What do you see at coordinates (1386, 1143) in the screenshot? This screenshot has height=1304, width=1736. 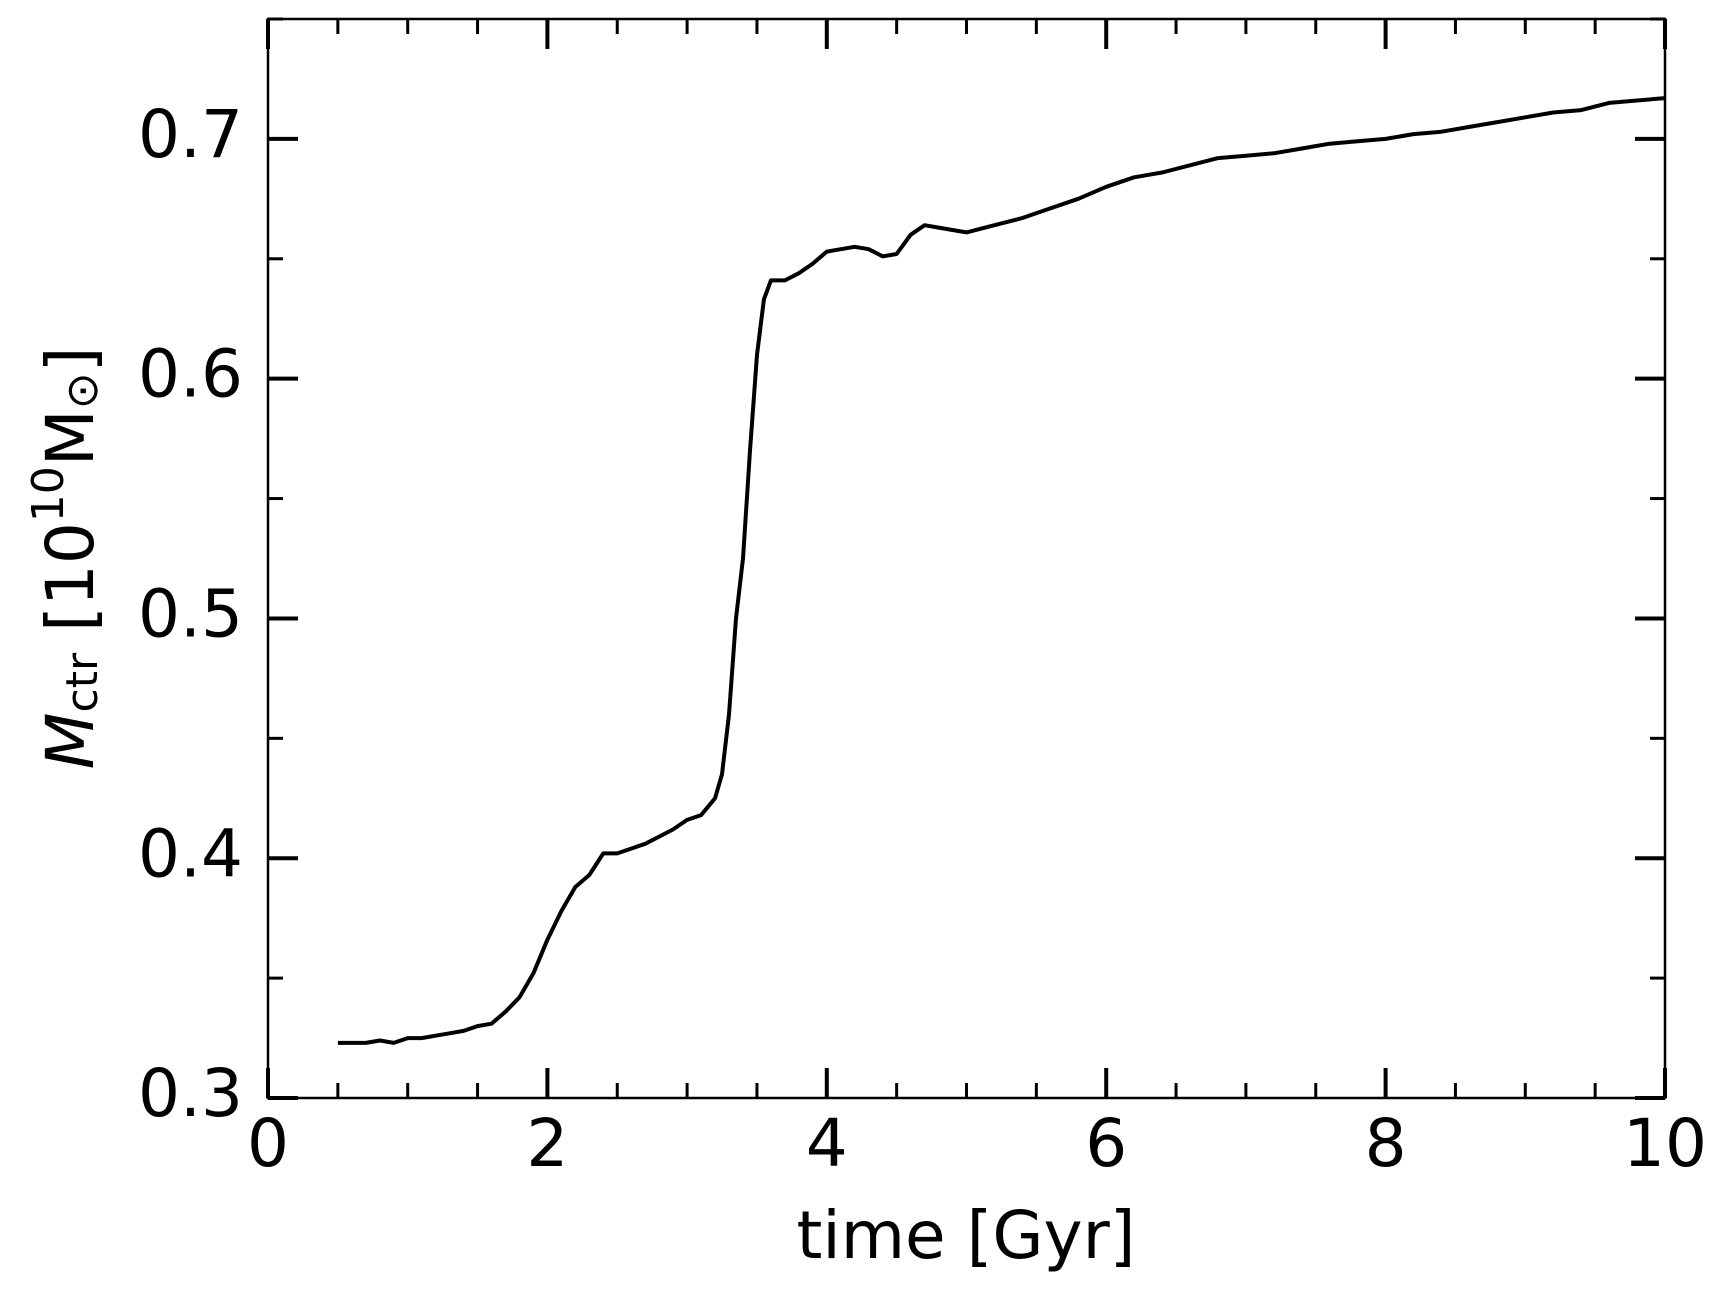 I see `x-tick-label: 8` at bounding box center [1386, 1143].